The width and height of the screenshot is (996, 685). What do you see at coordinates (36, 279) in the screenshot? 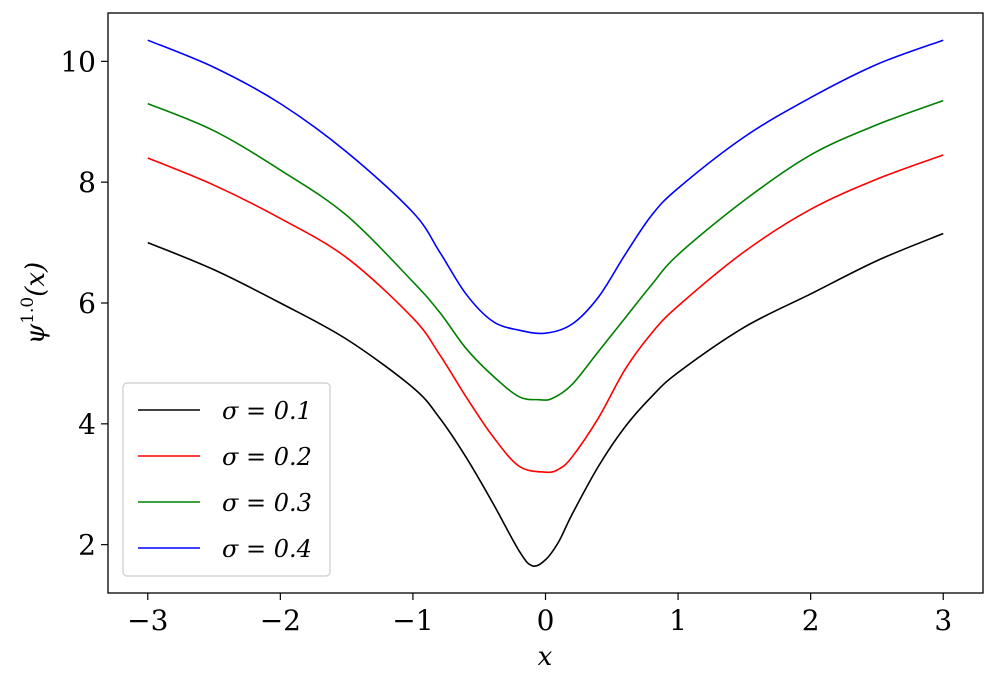
I see `y-axis-label-suffix: (x)` at bounding box center [36, 279].